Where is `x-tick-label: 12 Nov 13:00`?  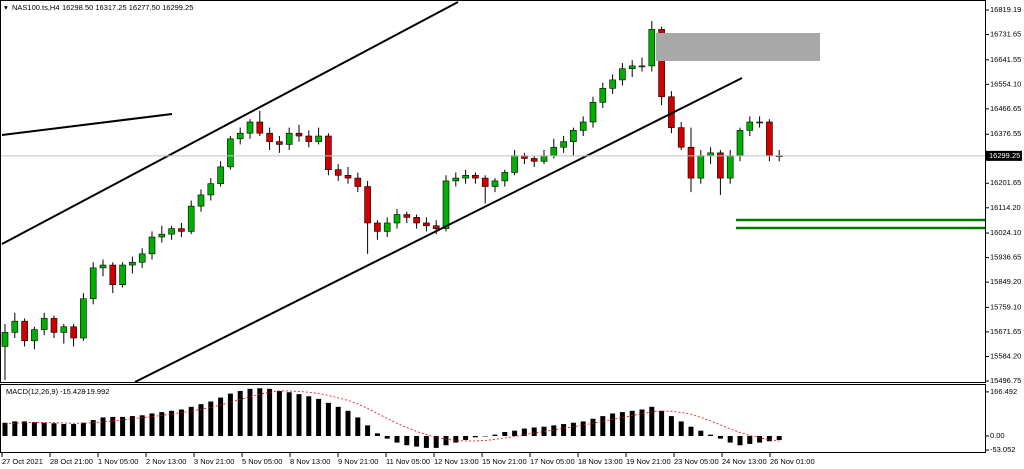
x-tick-label: 12 Nov 13:00 is located at coordinates (456, 461).